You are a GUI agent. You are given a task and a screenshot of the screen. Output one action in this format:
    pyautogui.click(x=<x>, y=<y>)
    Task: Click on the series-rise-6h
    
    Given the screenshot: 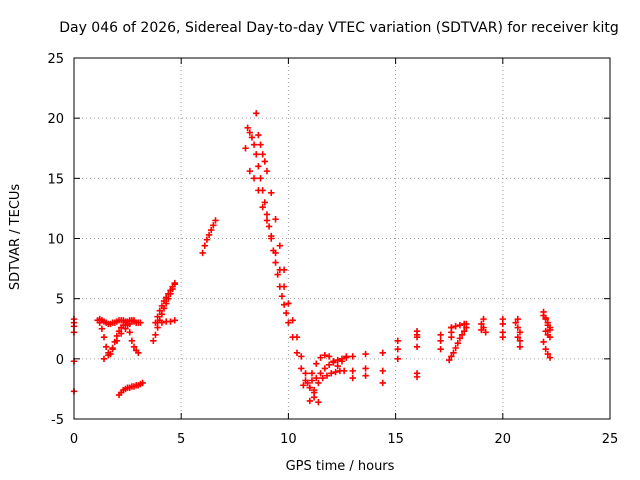 What is the action you would take?
    pyautogui.click(x=209, y=237)
    